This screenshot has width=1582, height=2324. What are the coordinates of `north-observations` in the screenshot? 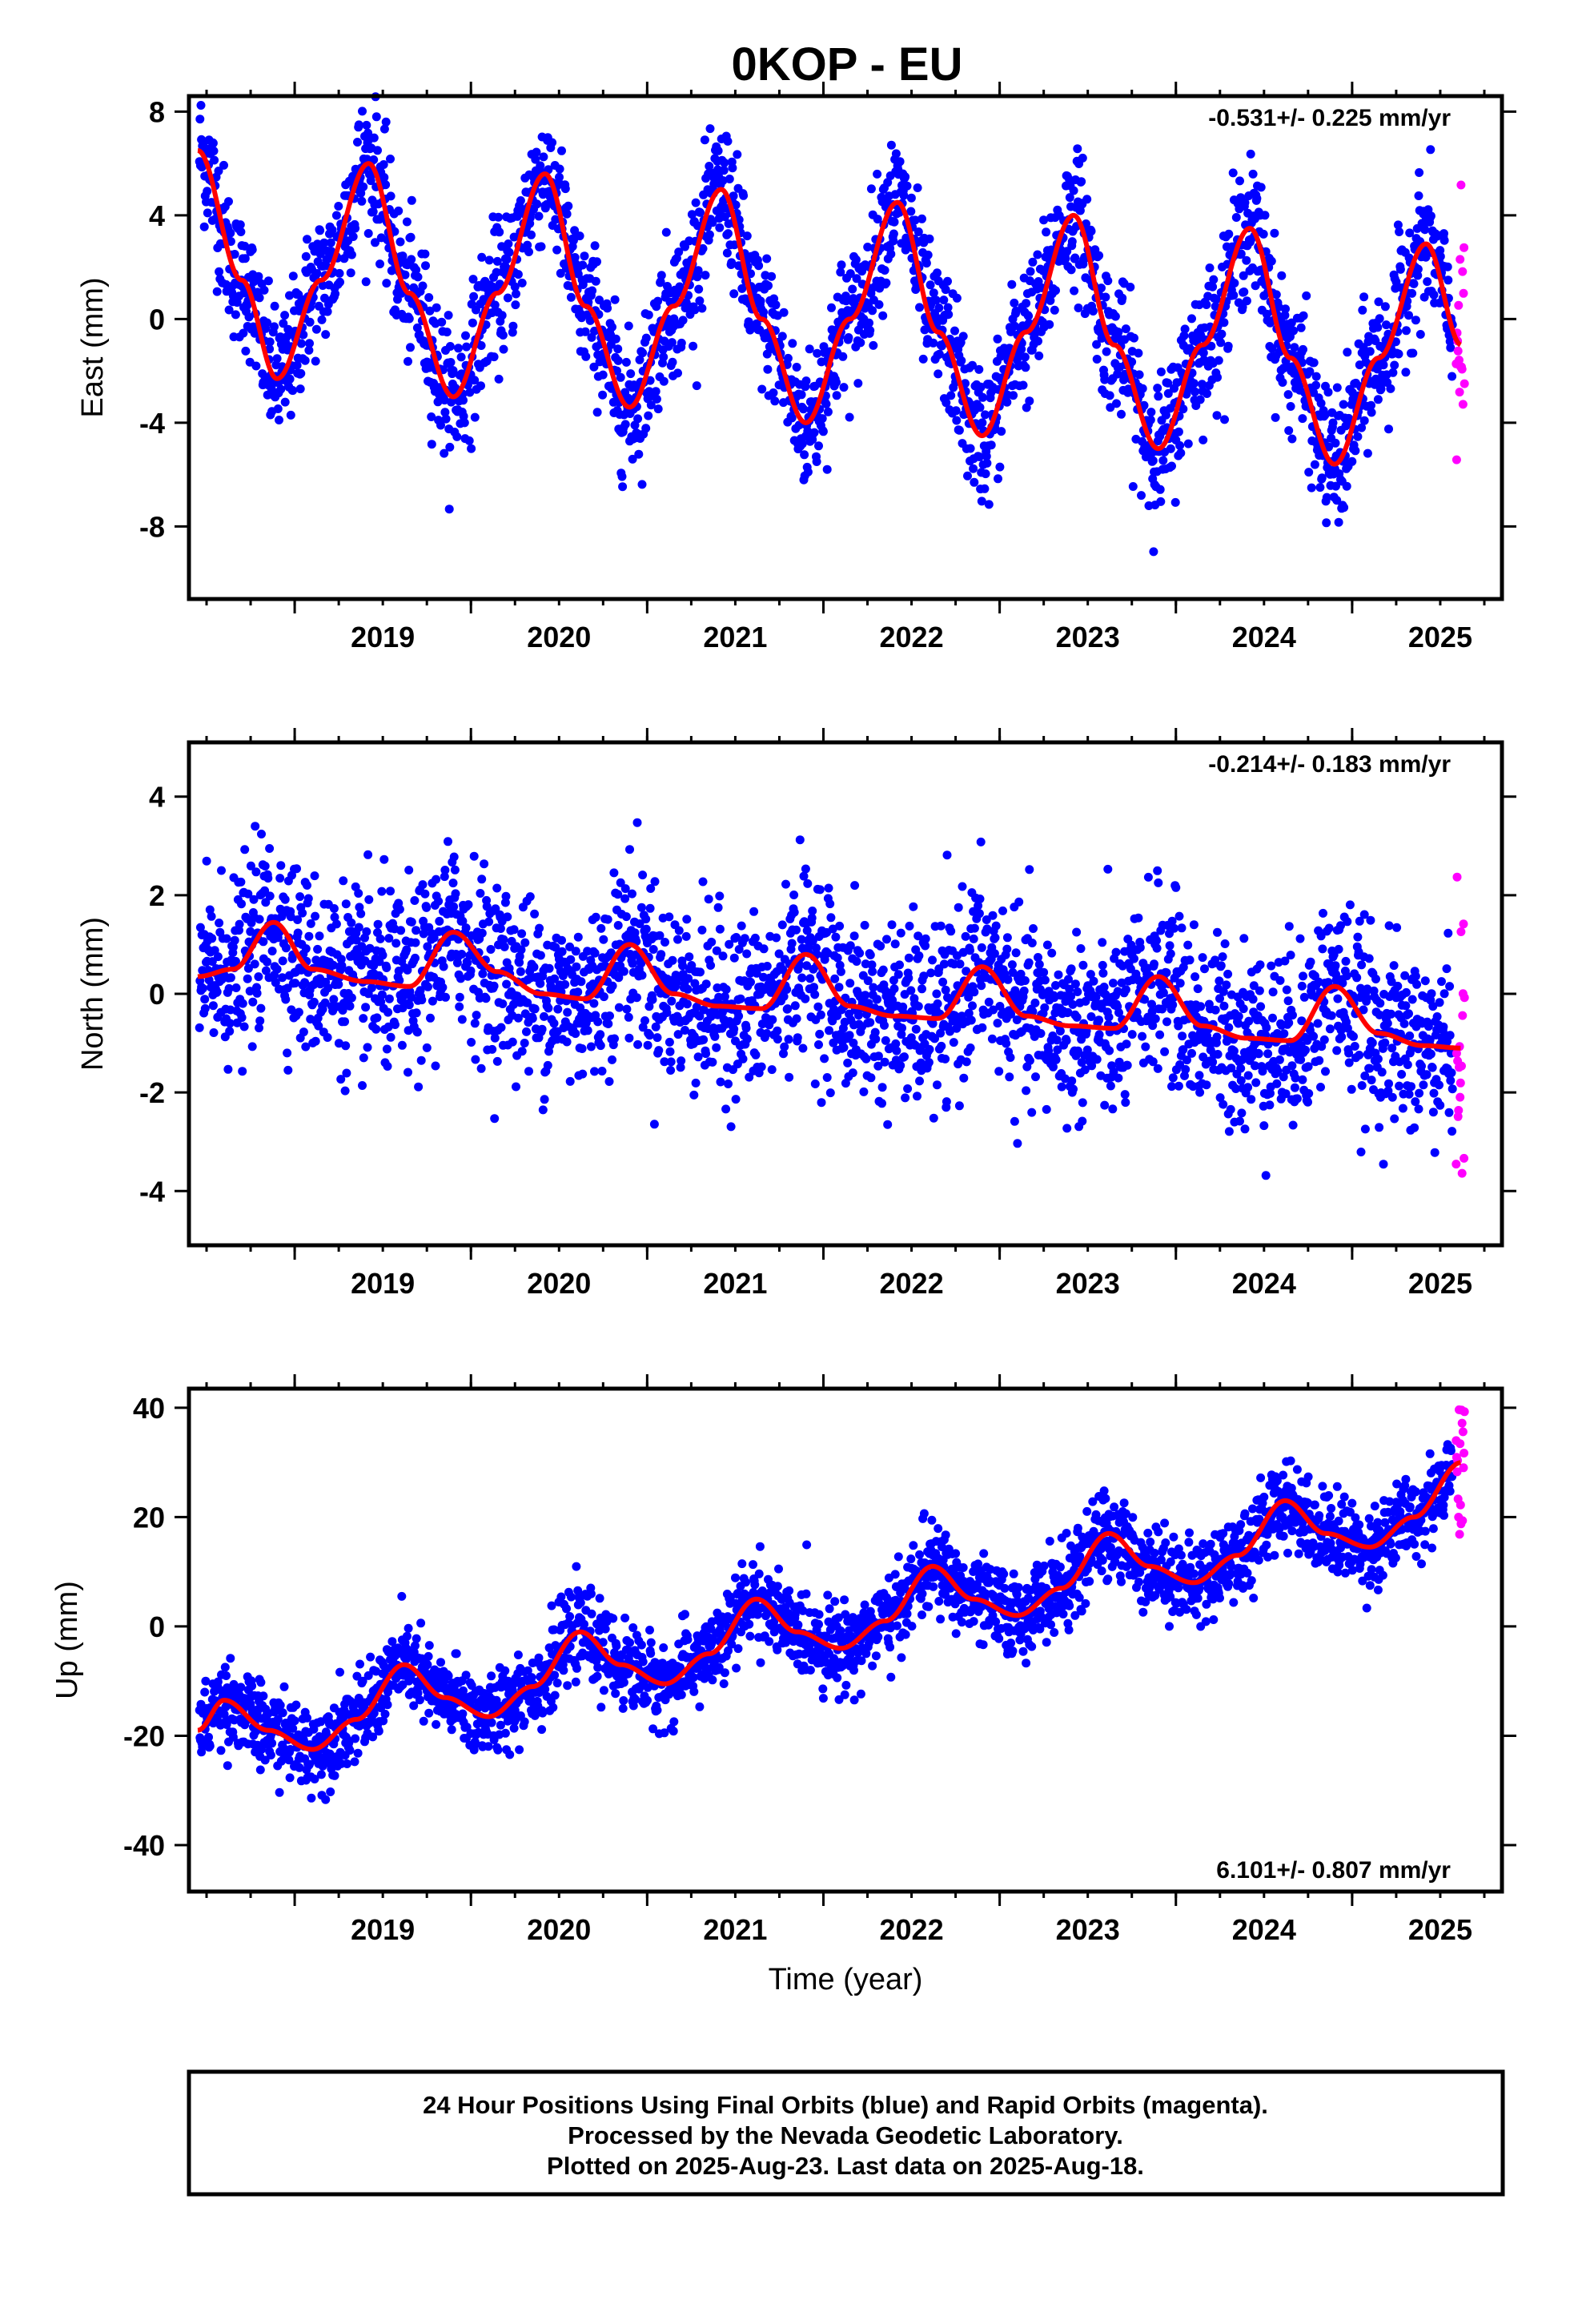 It's located at (832, 999).